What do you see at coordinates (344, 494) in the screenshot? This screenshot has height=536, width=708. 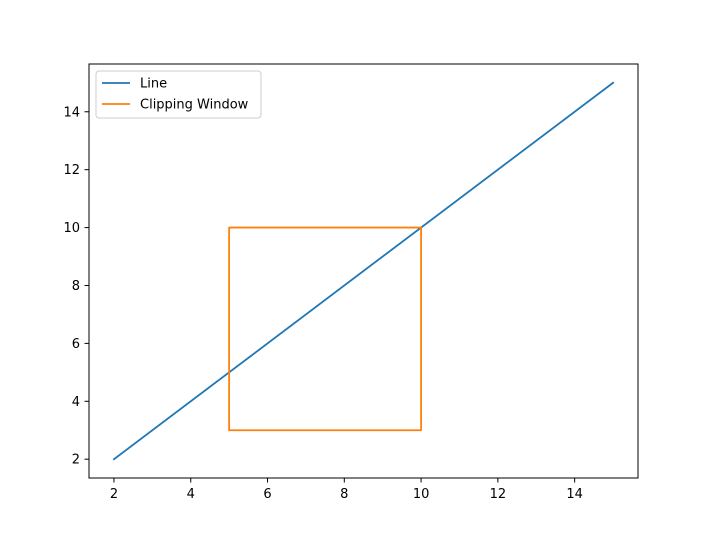 I see `x-tick-label: 8` at bounding box center [344, 494].